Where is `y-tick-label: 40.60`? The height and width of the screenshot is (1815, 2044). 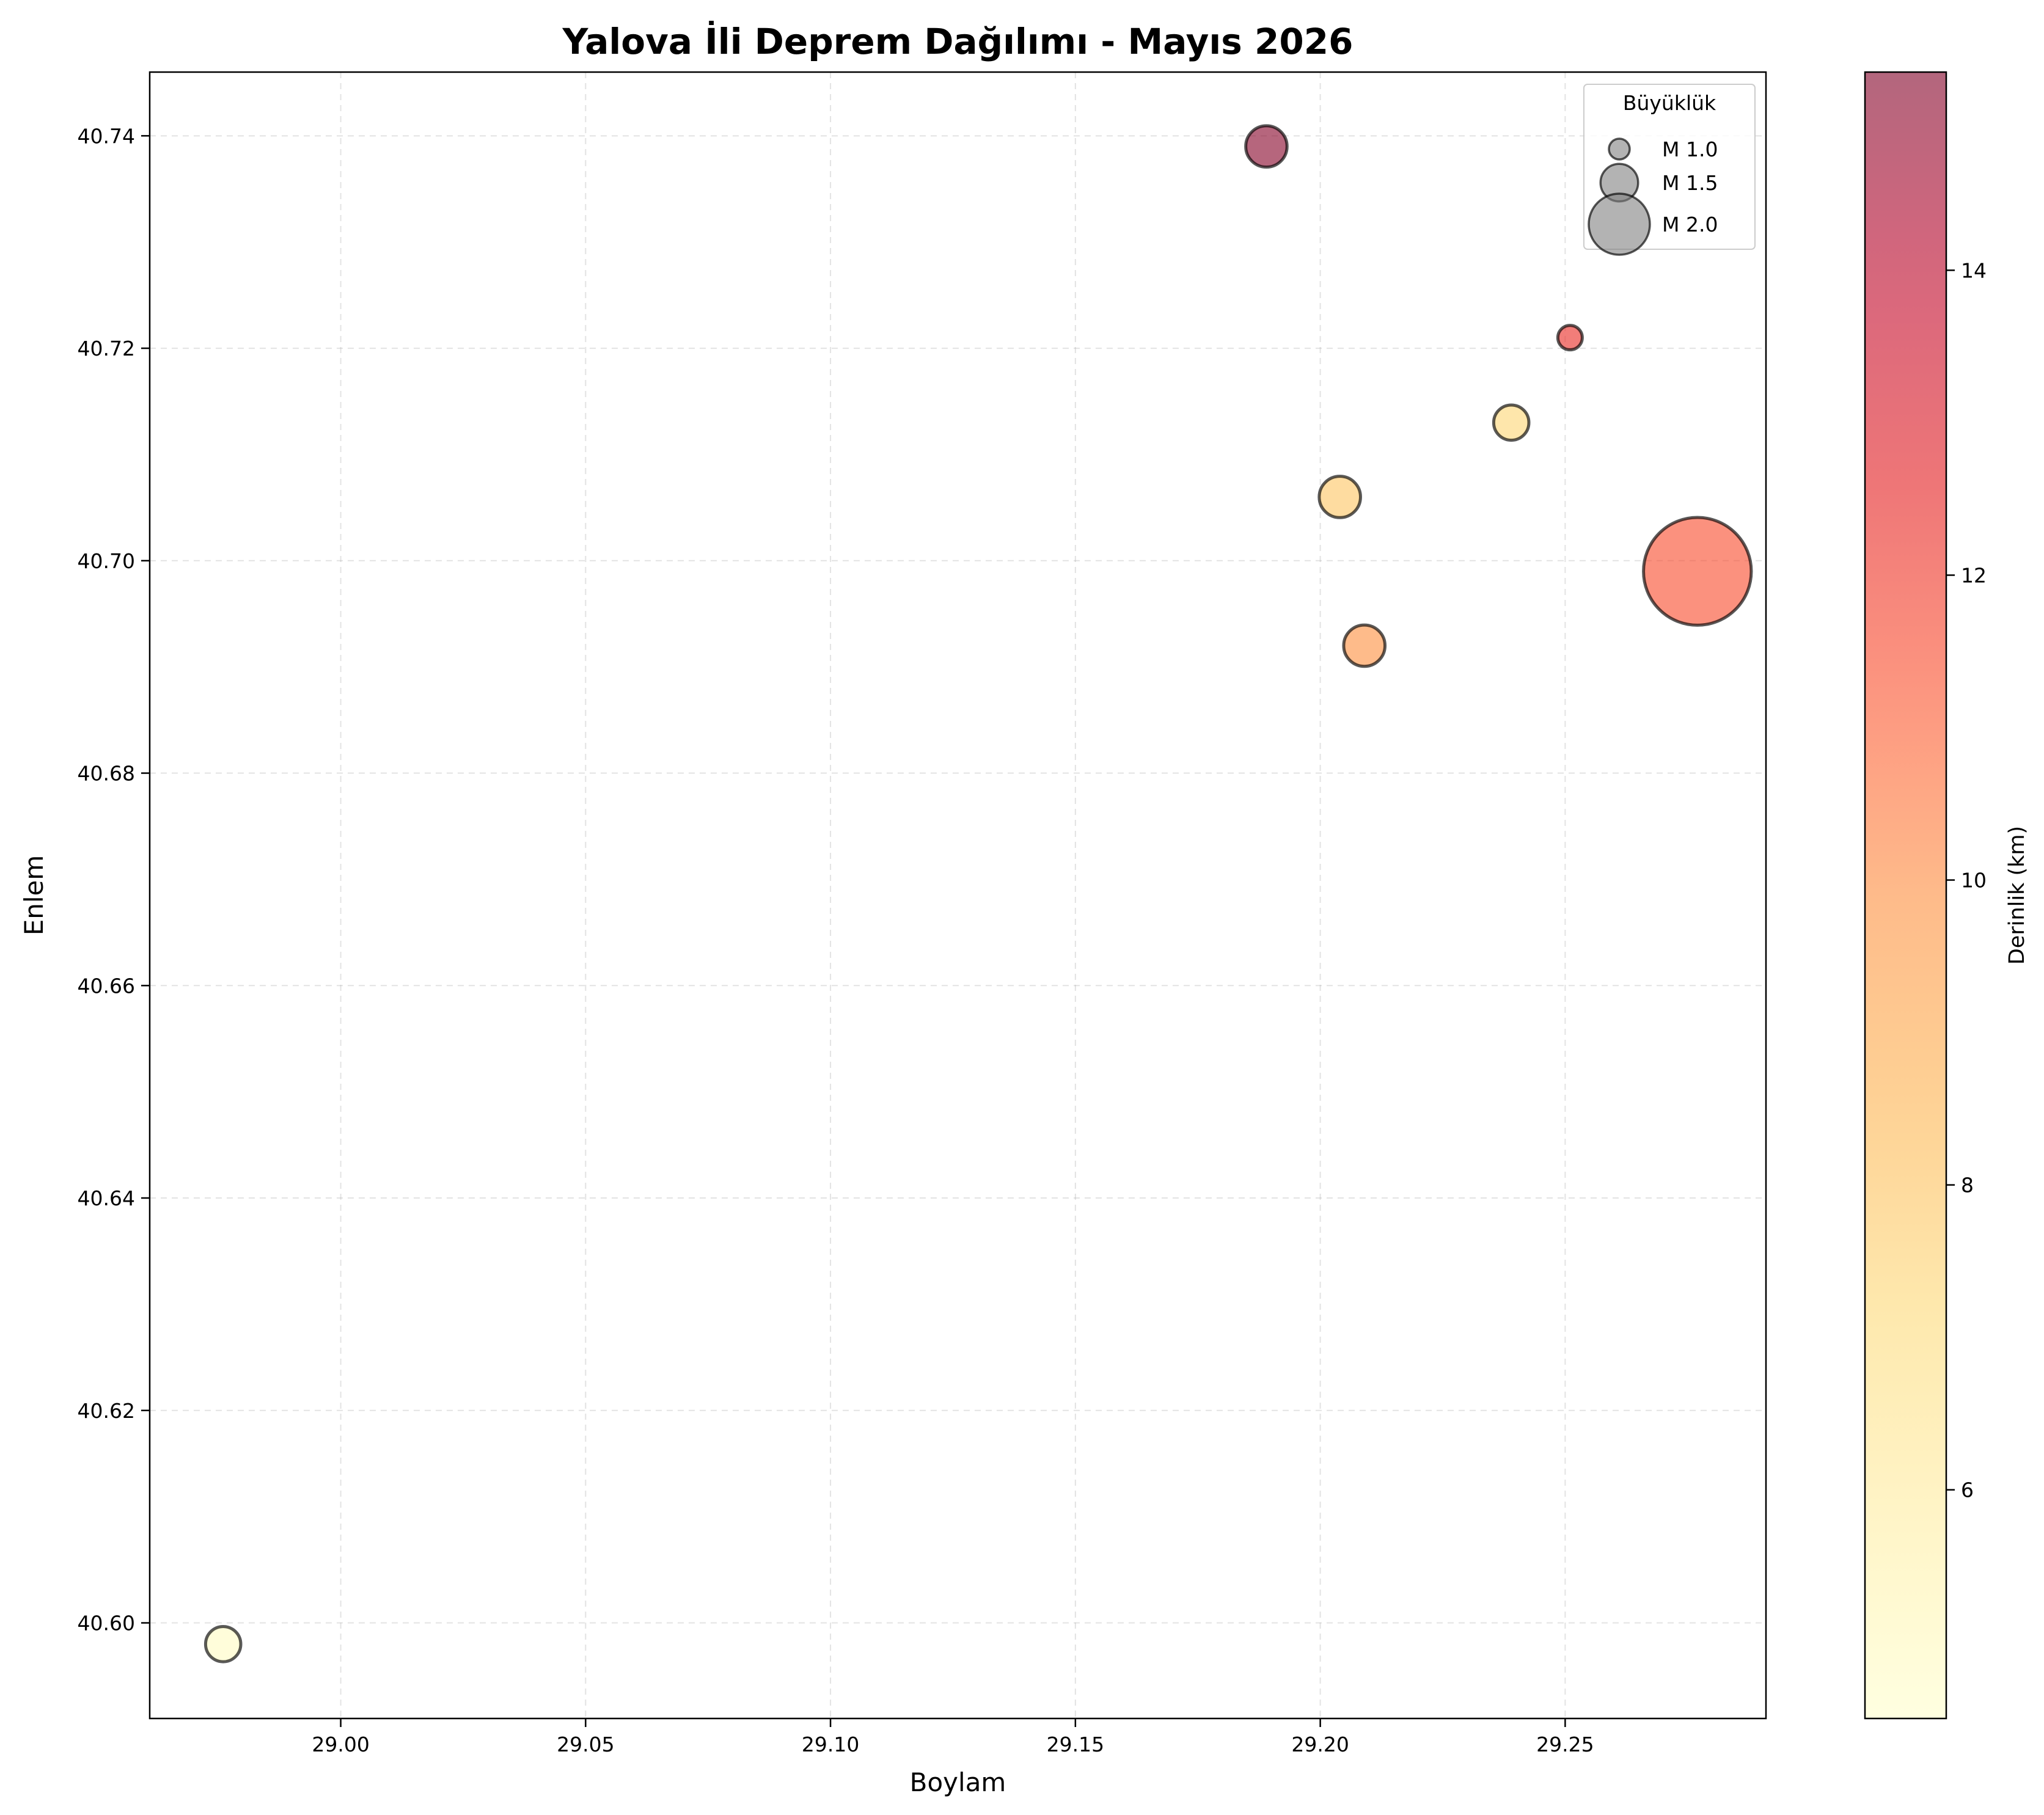 y-tick-label: 40.60 is located at coordinates (106, 1623).